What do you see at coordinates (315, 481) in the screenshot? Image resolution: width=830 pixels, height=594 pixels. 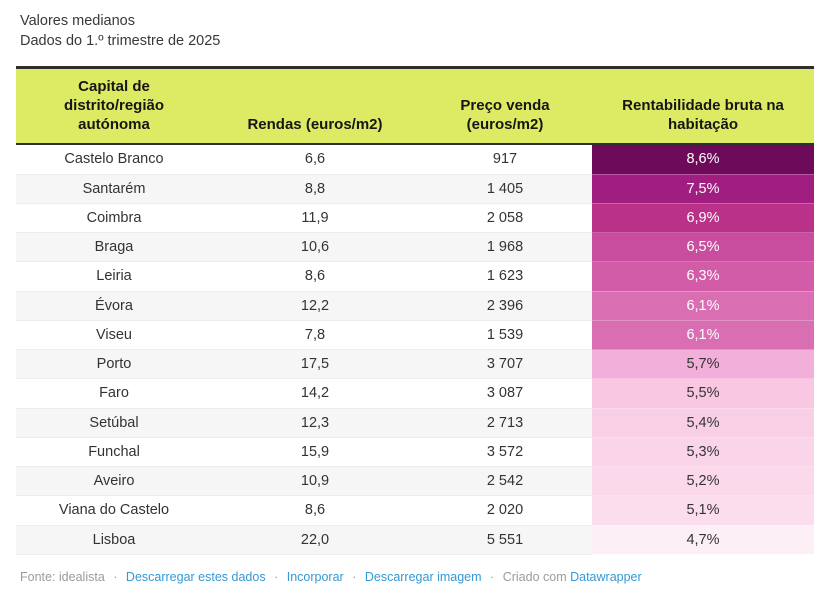 I see `renda-cell: 10,9` at bounding box center [315, 481].